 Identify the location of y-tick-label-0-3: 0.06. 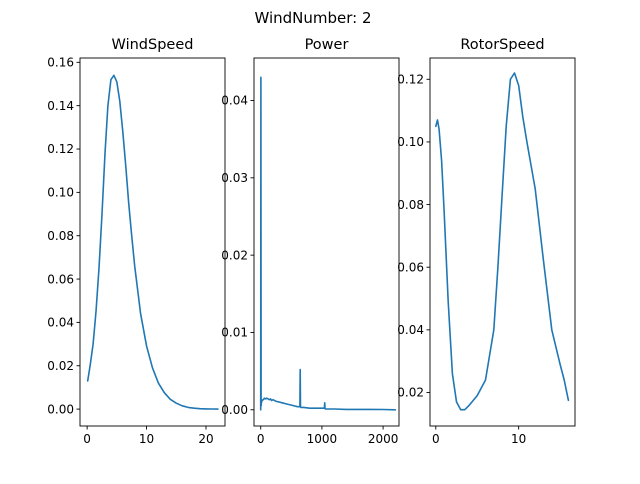
(60, 279).